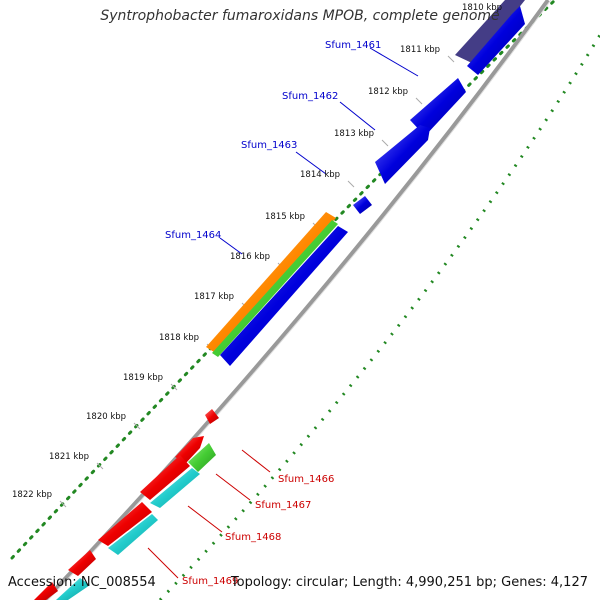 This screenshot has width=600, height=600. What do you see at coordinates (353, 45) in the screenshot?
I see `gene-label-sfum-1461: Sfum_1461` at bounding box center [353, 45].